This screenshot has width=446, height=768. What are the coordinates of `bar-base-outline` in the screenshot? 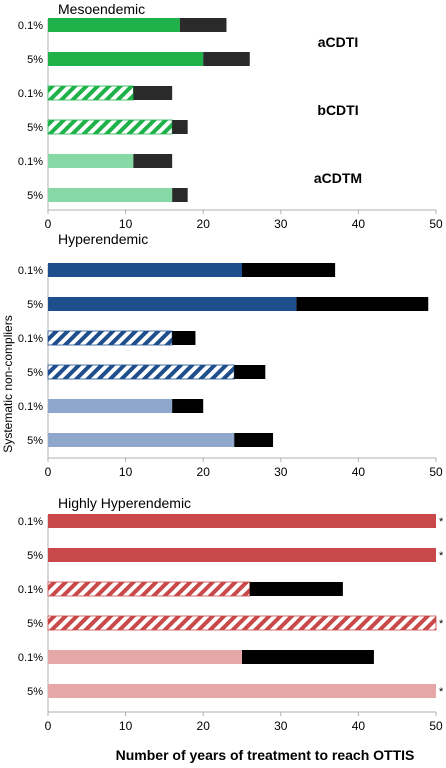 It's located at (242, 623).